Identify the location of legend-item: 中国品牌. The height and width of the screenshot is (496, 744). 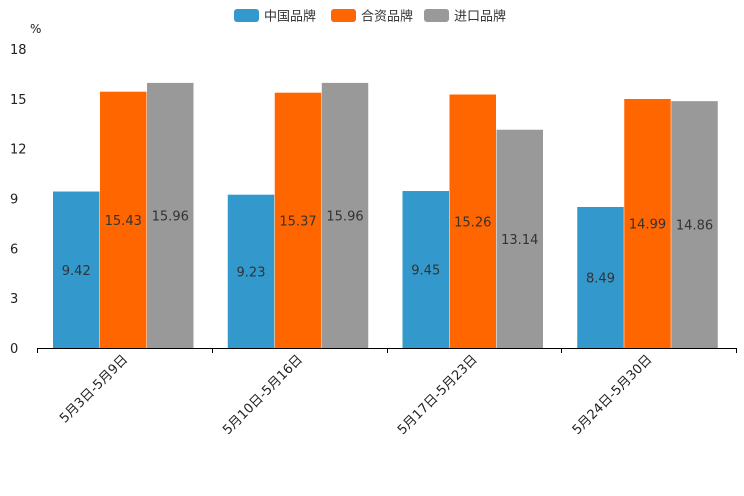
(275, 17).